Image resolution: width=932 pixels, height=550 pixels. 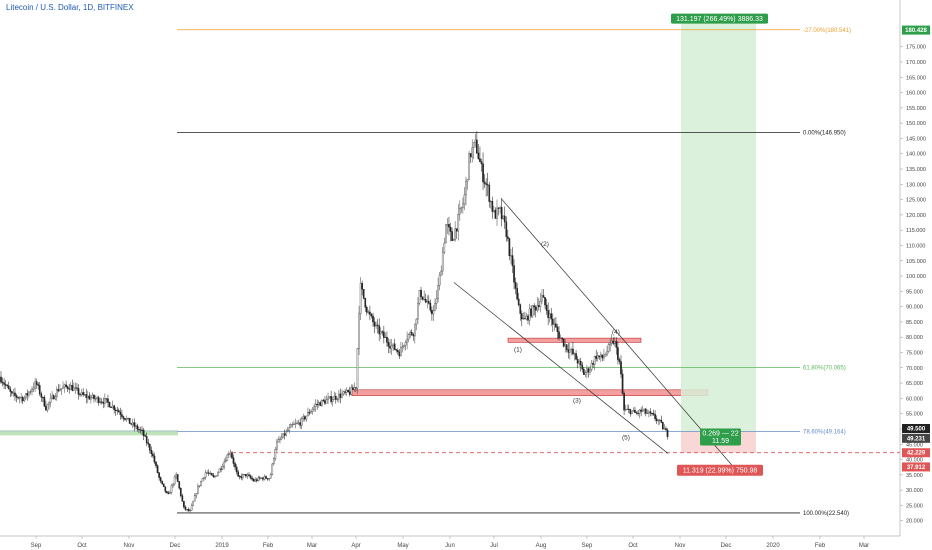 What do you see at coordinates (616, 332) in the screenshot?
I see `wave-label-3: (4)` at bounding box center [616, 332].